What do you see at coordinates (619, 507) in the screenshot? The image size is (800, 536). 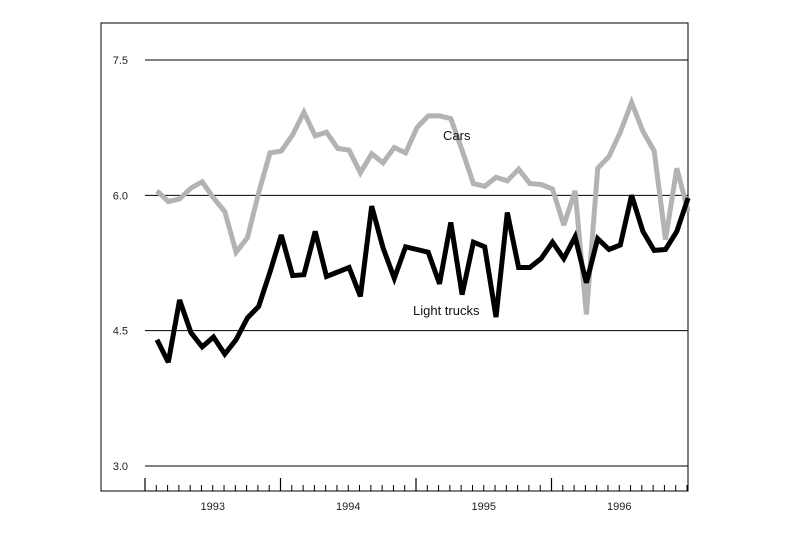 I see `x-tick-label-3: 1996` at bounding box center [619, 507].